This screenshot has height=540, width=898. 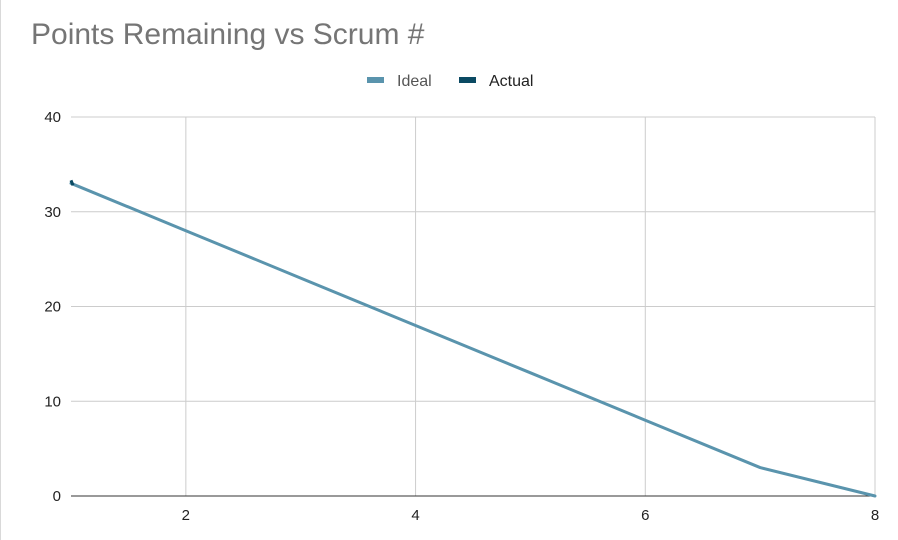 What do you see at coordinates (450, 81) in the screenshot?
I see `legend: Ideal Actual` at bounding box center [450, 81].